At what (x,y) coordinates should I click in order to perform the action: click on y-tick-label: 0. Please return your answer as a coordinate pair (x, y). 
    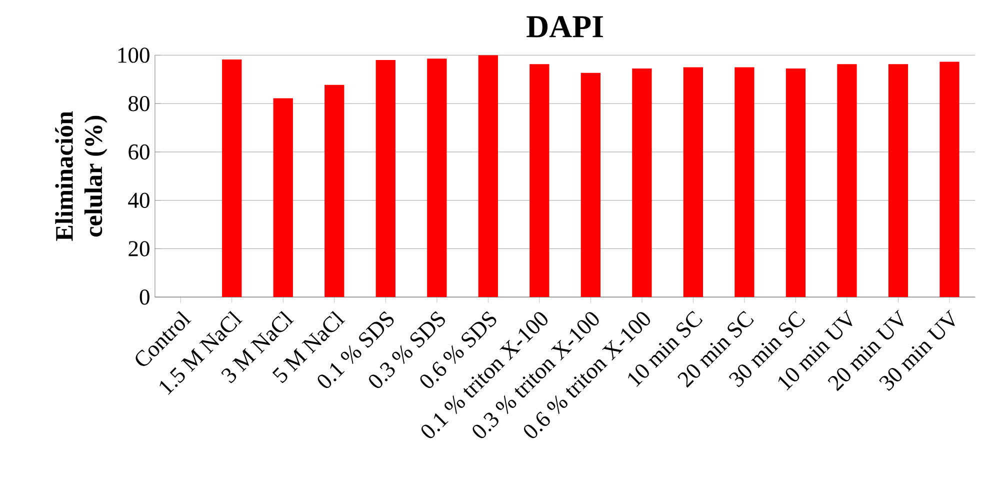
    Looking at the image, I should click on (145, 297).